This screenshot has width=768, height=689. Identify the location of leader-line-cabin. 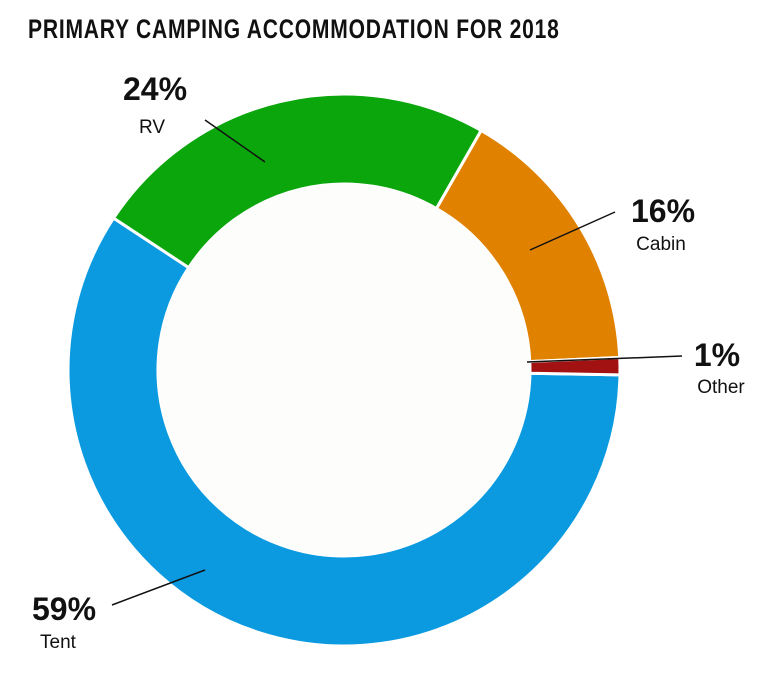
(572, 231).